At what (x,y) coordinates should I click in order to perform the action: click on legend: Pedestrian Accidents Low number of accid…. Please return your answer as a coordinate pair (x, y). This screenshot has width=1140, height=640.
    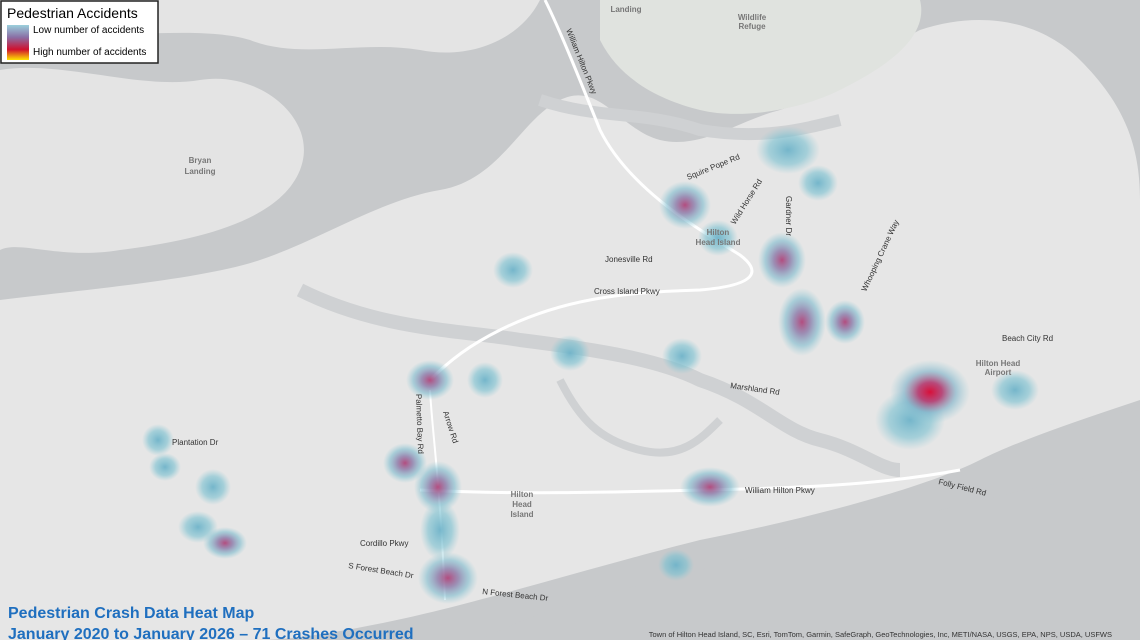
    Looking at the image, I should click on (79, 32).